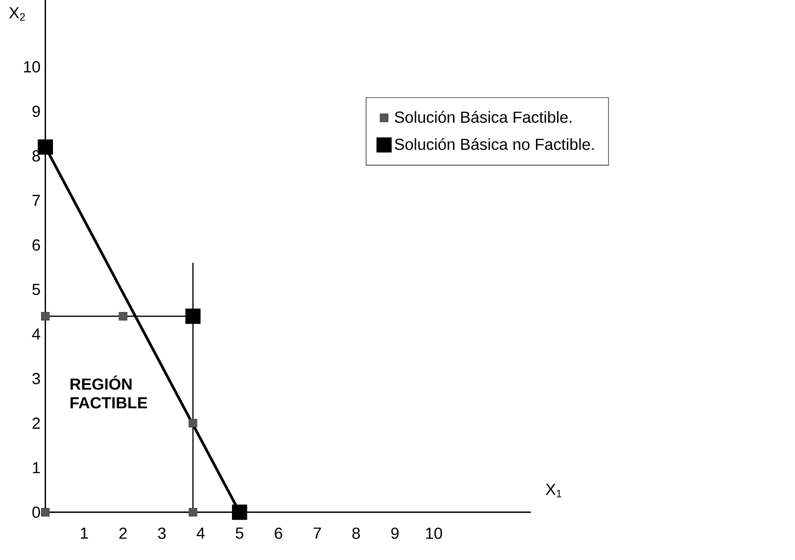  What do you see at coordinates (36, 423) in the screenshot?
I see `y-tick-label: 2` at bounding box center [36, 423].